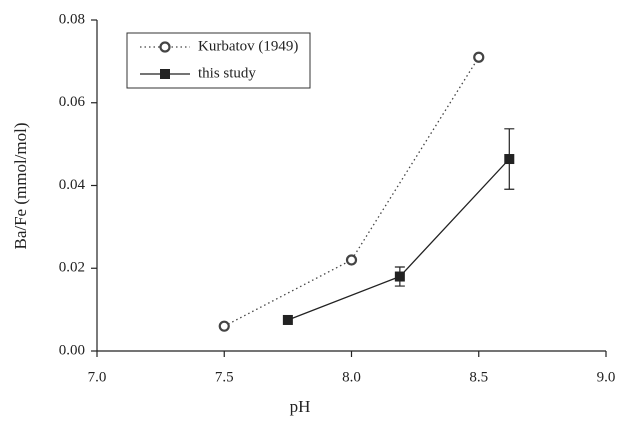 Image resolution: width=619 pixels, height=424 pixels. What do you see at coordinates (227, 73) in the screenshot?
I see `legend-label: this study` at bounding box center [227, 73].